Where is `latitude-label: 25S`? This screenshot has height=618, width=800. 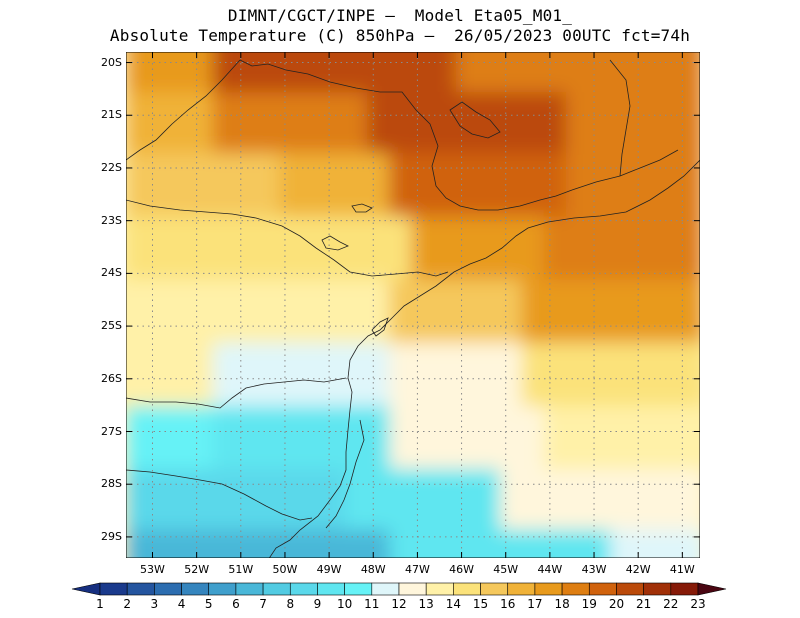
latitude-label: 25S is located at coordinates (111, 326).